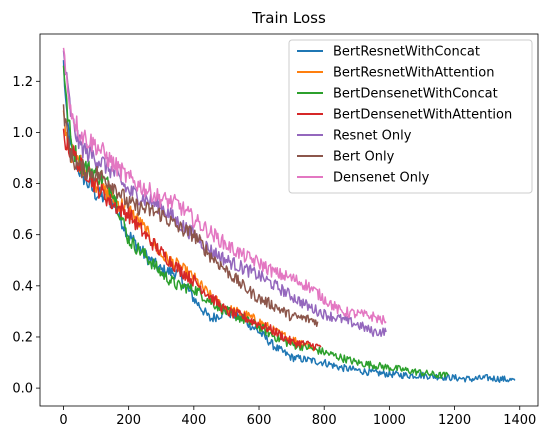 This screenshot has height=435, width=547. Describe the element at coordinates (454, 420) in the screenshot. I see `x-tick-label: 1200` at that location.